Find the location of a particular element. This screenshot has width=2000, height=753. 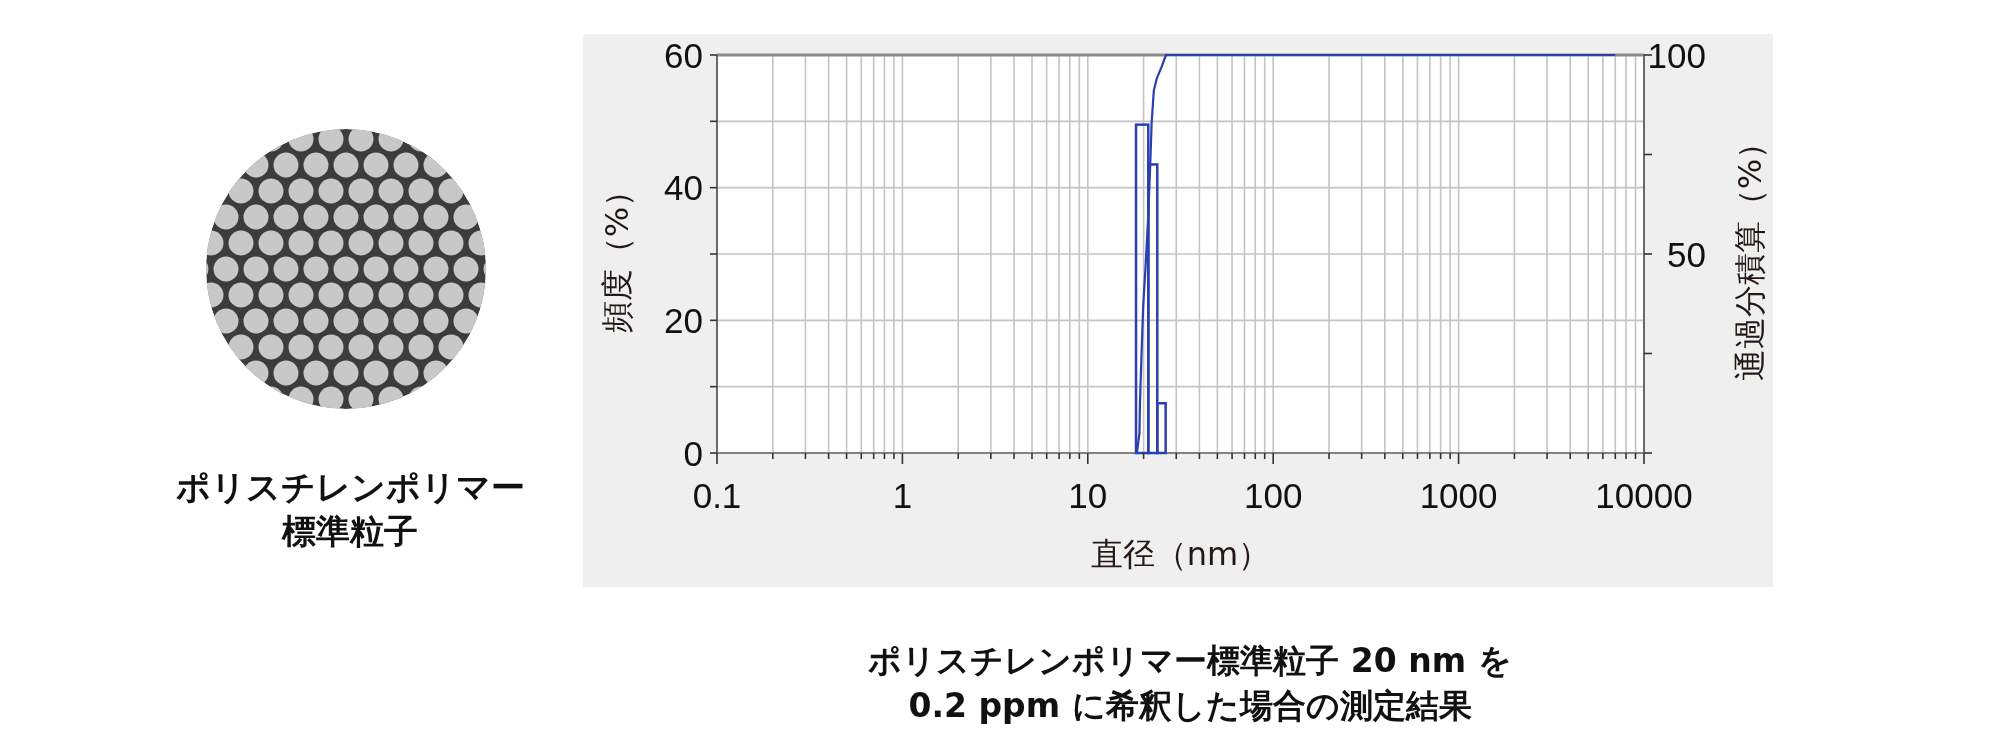

x-tick-label: 1000 is located at coordinates (1458, 495).